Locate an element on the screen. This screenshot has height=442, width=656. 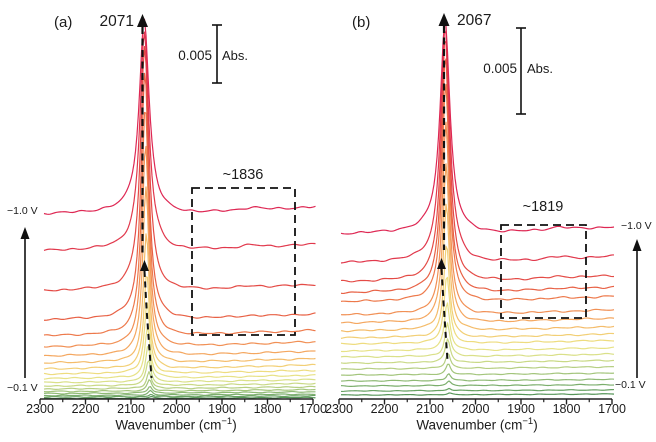
panel-a-potential-bottom-label: −0.1 V is located at coordinates (22, 388).